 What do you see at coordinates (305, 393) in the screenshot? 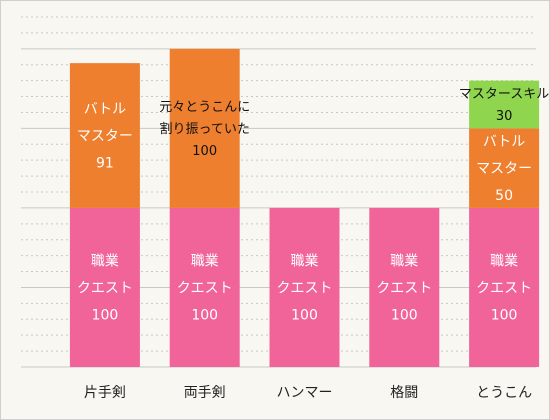
I see `category-label: ハンマー` at bounding box center [305, 393].